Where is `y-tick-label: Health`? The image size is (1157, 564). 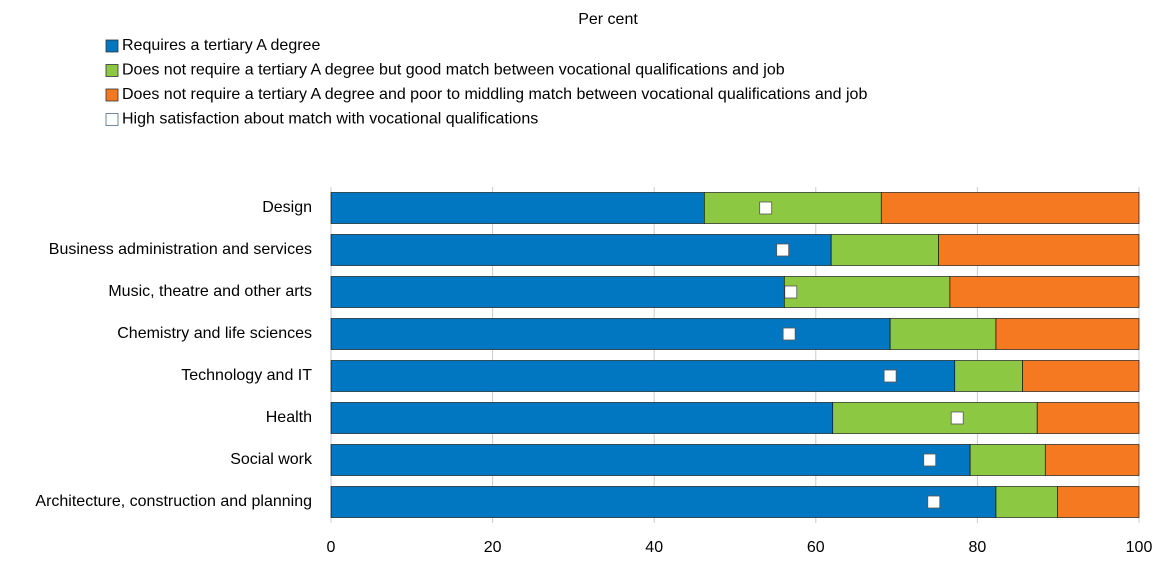
y-tick-label: Health is located at coordinates (289, 417).